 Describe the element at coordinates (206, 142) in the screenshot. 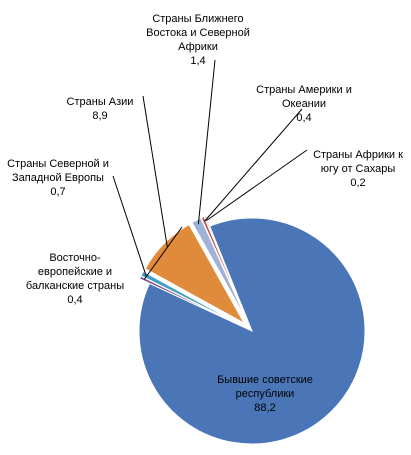

I see `leader-line-страны-ближнего-востока-и-северной-африки` at that location.